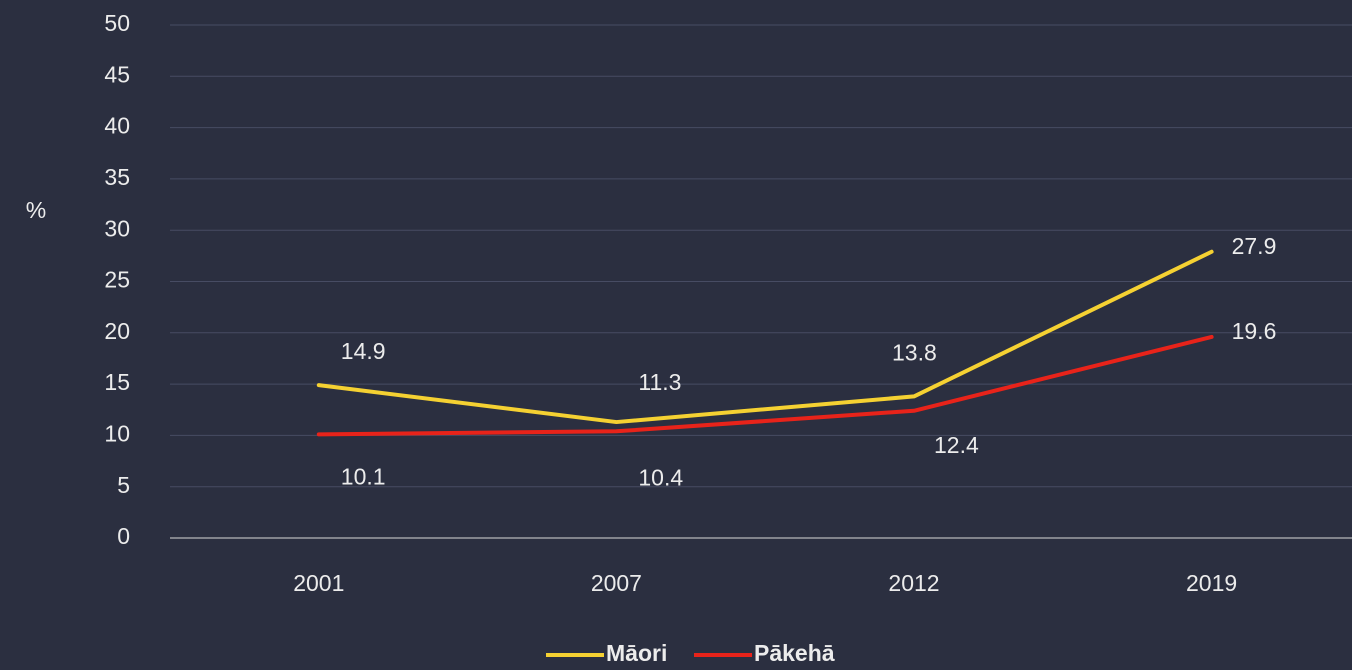 Image resolution: width=1352 pixels, height=670 pixels. I want to click on legend-label: Pākehā, so click(794, 653).